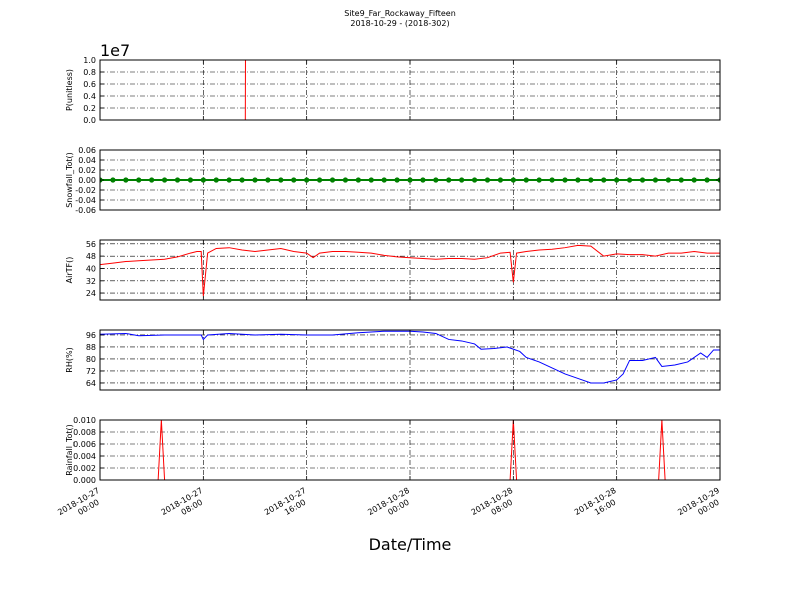 This screenshot has height=600, width=800. Describe the element at coordinates (69, 90) in the screenshot. I see `y-axis-label: P(unitless)` at that location.